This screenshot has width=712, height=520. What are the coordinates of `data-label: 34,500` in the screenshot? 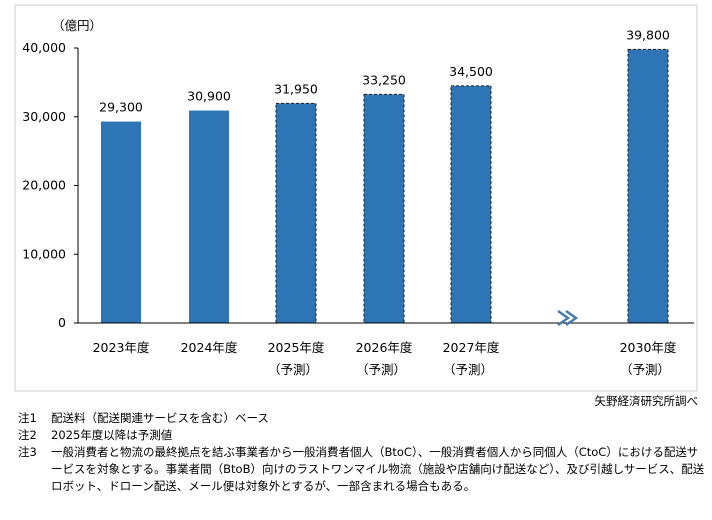 It's located at (471, 71).